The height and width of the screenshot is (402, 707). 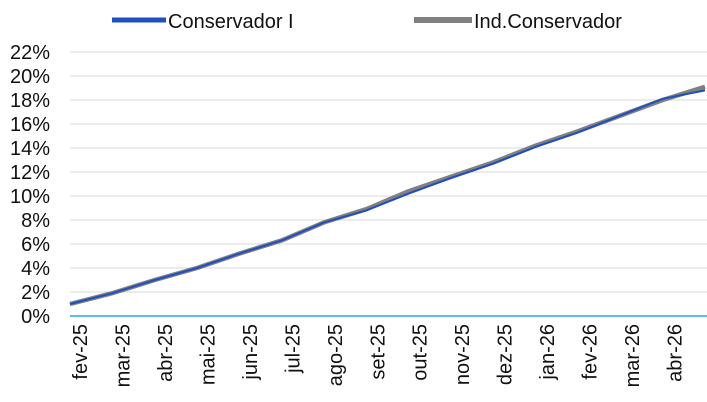 What do you see at coordinates (35, 269) in the screenshot?
I see `y-tick-label: 4%` at bounding box center [35, 269].